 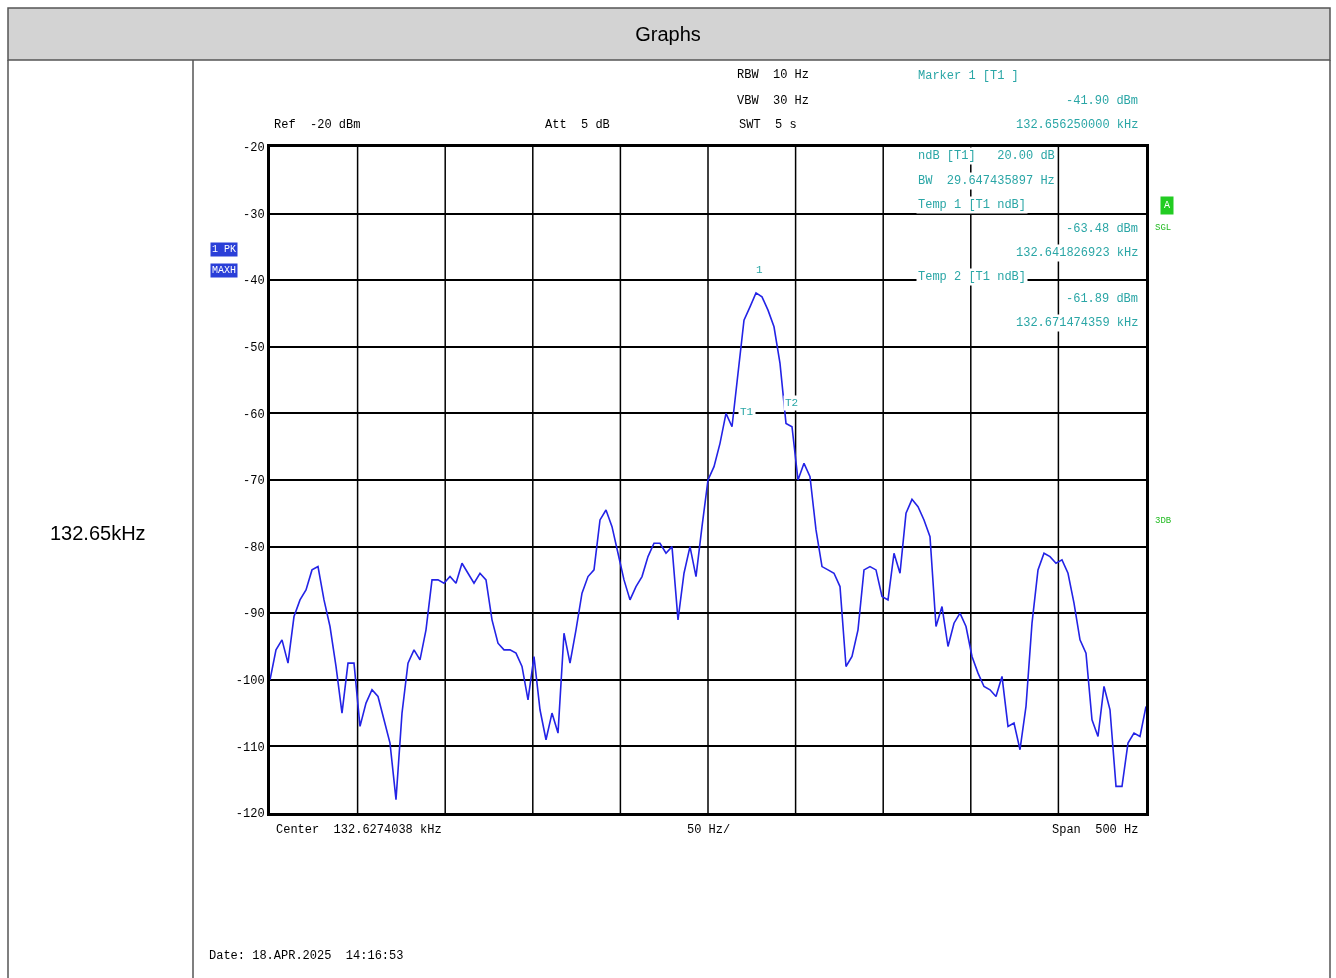 What do you see at coordinates (250, 681) in the screenshot?
I see `y-tick-label: -100` at bounding box center [250, 681].